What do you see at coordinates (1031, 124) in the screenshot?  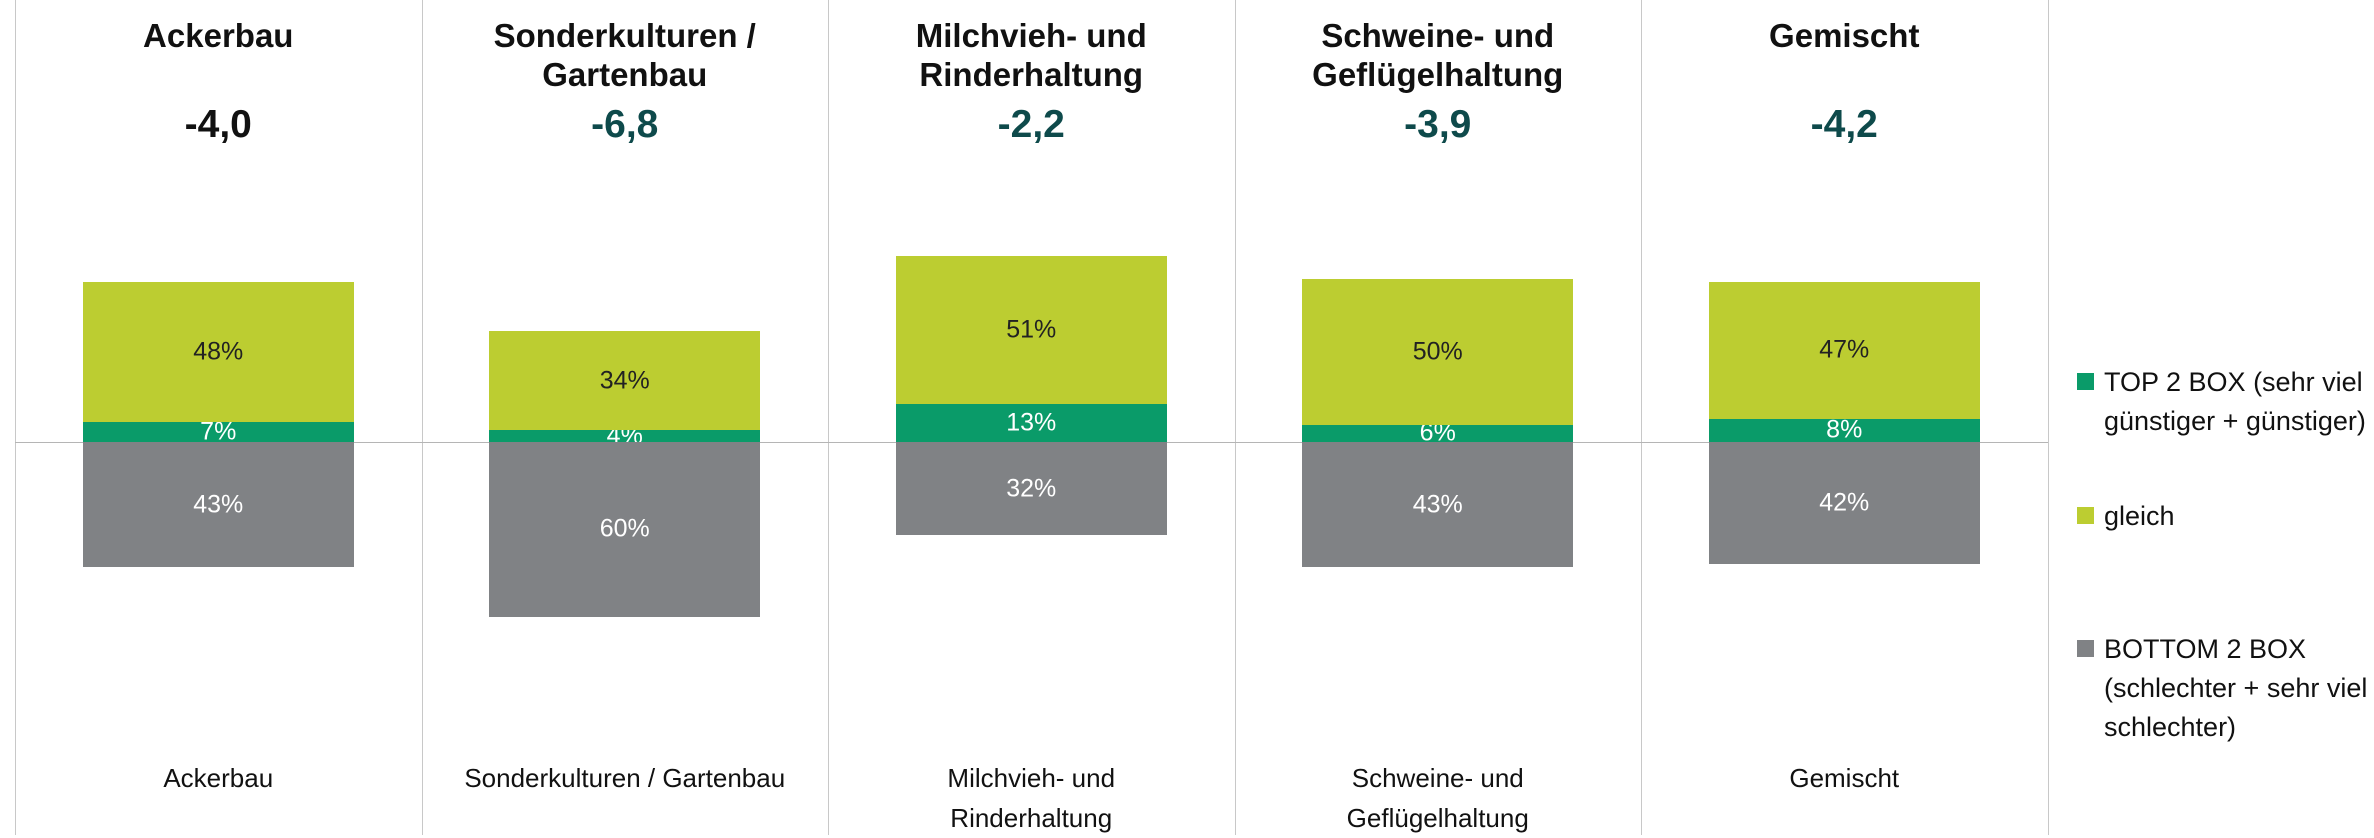 I see `score: -2,2` at bounding box center [1031, 124].